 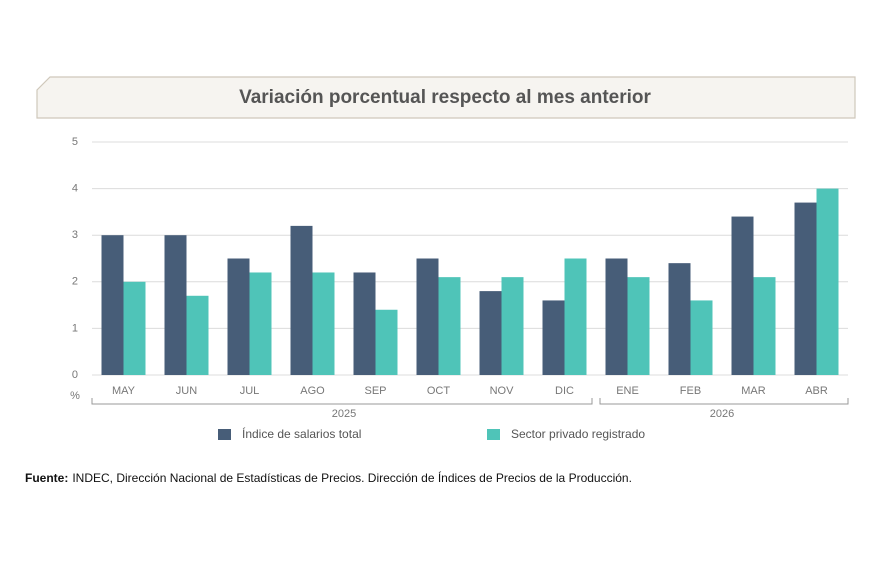 What do you see at coordinates (722, 414) in the screenshot?
I see `group-label: 2026` at bounding box center [722, 414].